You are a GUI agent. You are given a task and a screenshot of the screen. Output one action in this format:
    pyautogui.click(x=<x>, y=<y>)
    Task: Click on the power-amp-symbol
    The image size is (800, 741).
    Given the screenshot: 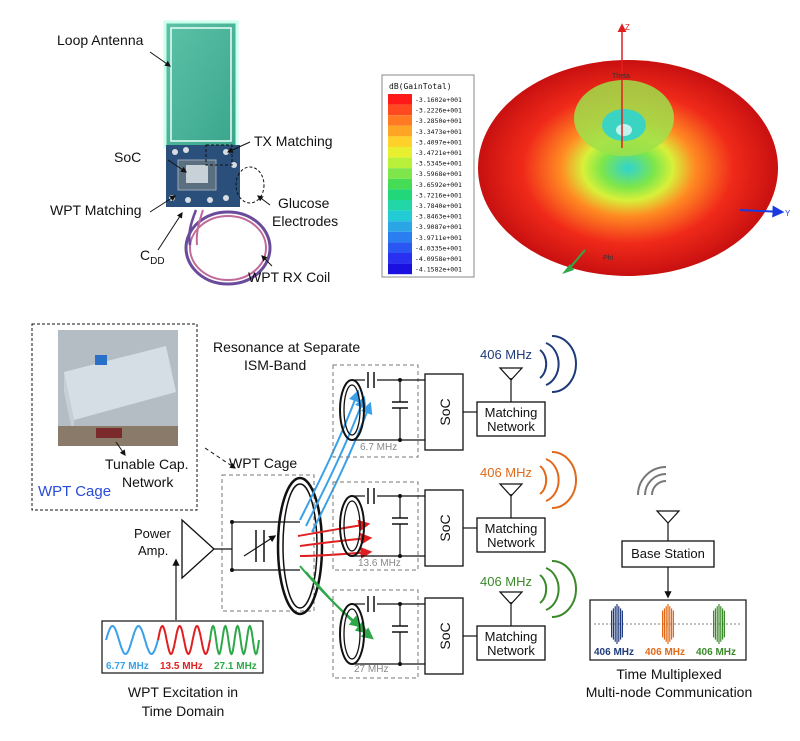 What is the action you would take?
    pyautogui.click(x=198, y=549)
    